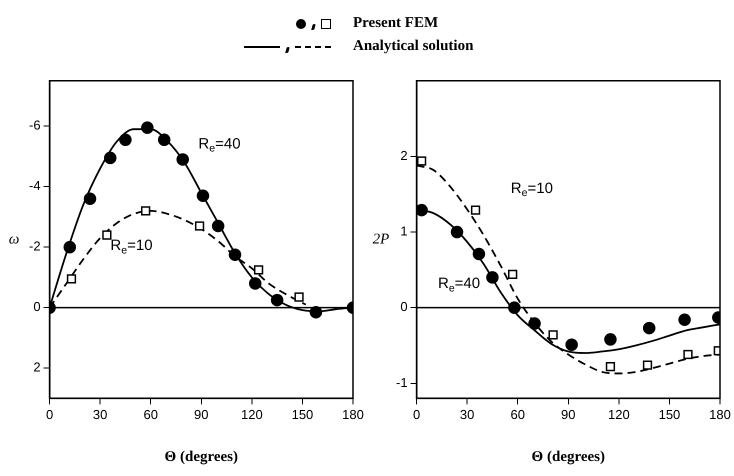 The width and height of the screenshot is (734, 476). What do you see at coordinates (404, 231) in the screenshot?
I see `y-tick-label: 1` at bounding box center [404, 231].